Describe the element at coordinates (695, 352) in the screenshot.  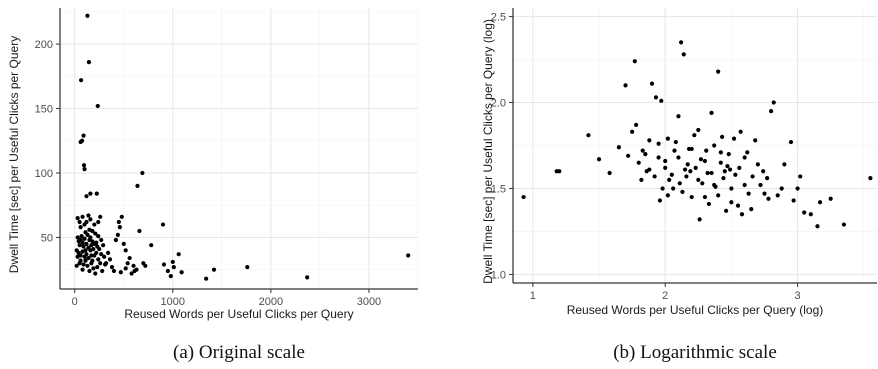
I see `caption: (b) Logarithmic scale` at that location.